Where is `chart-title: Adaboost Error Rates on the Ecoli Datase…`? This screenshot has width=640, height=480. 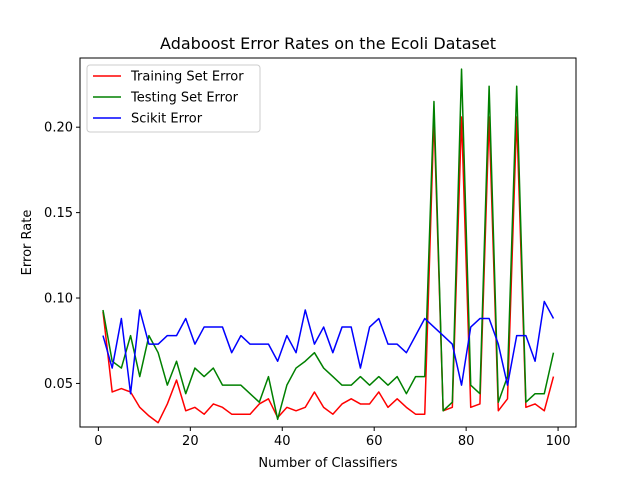
chart-title: Adaboost Error Rates on the Ecoli Datase… is located at coordinates (328, 43).